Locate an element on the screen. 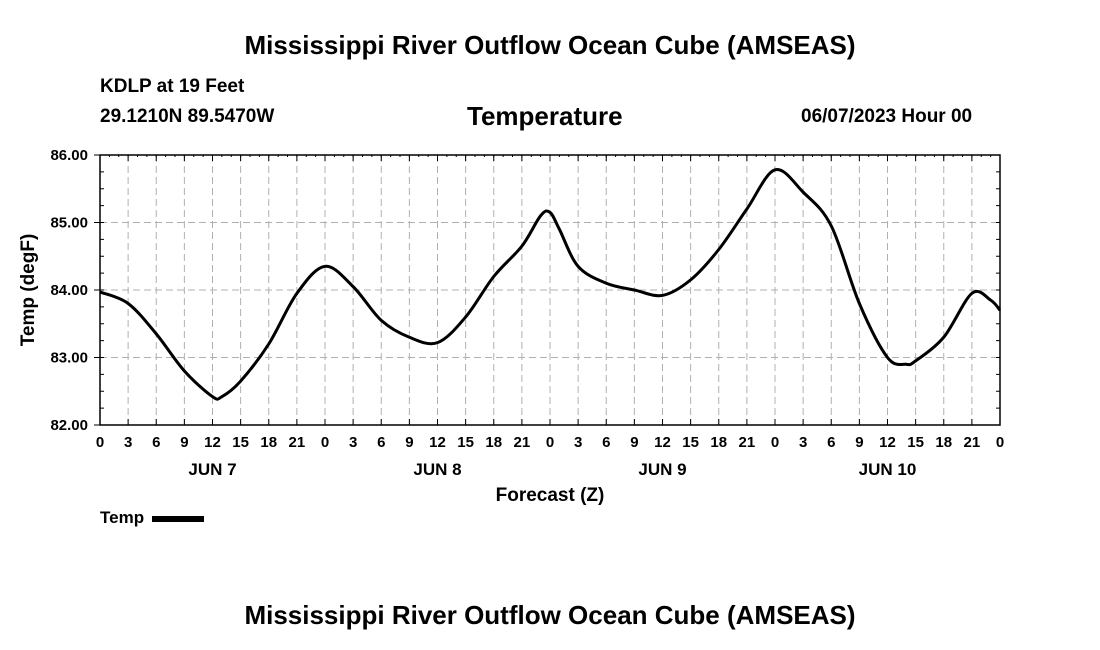  day-label: JUN 7 is located at coordinates (212, 469).